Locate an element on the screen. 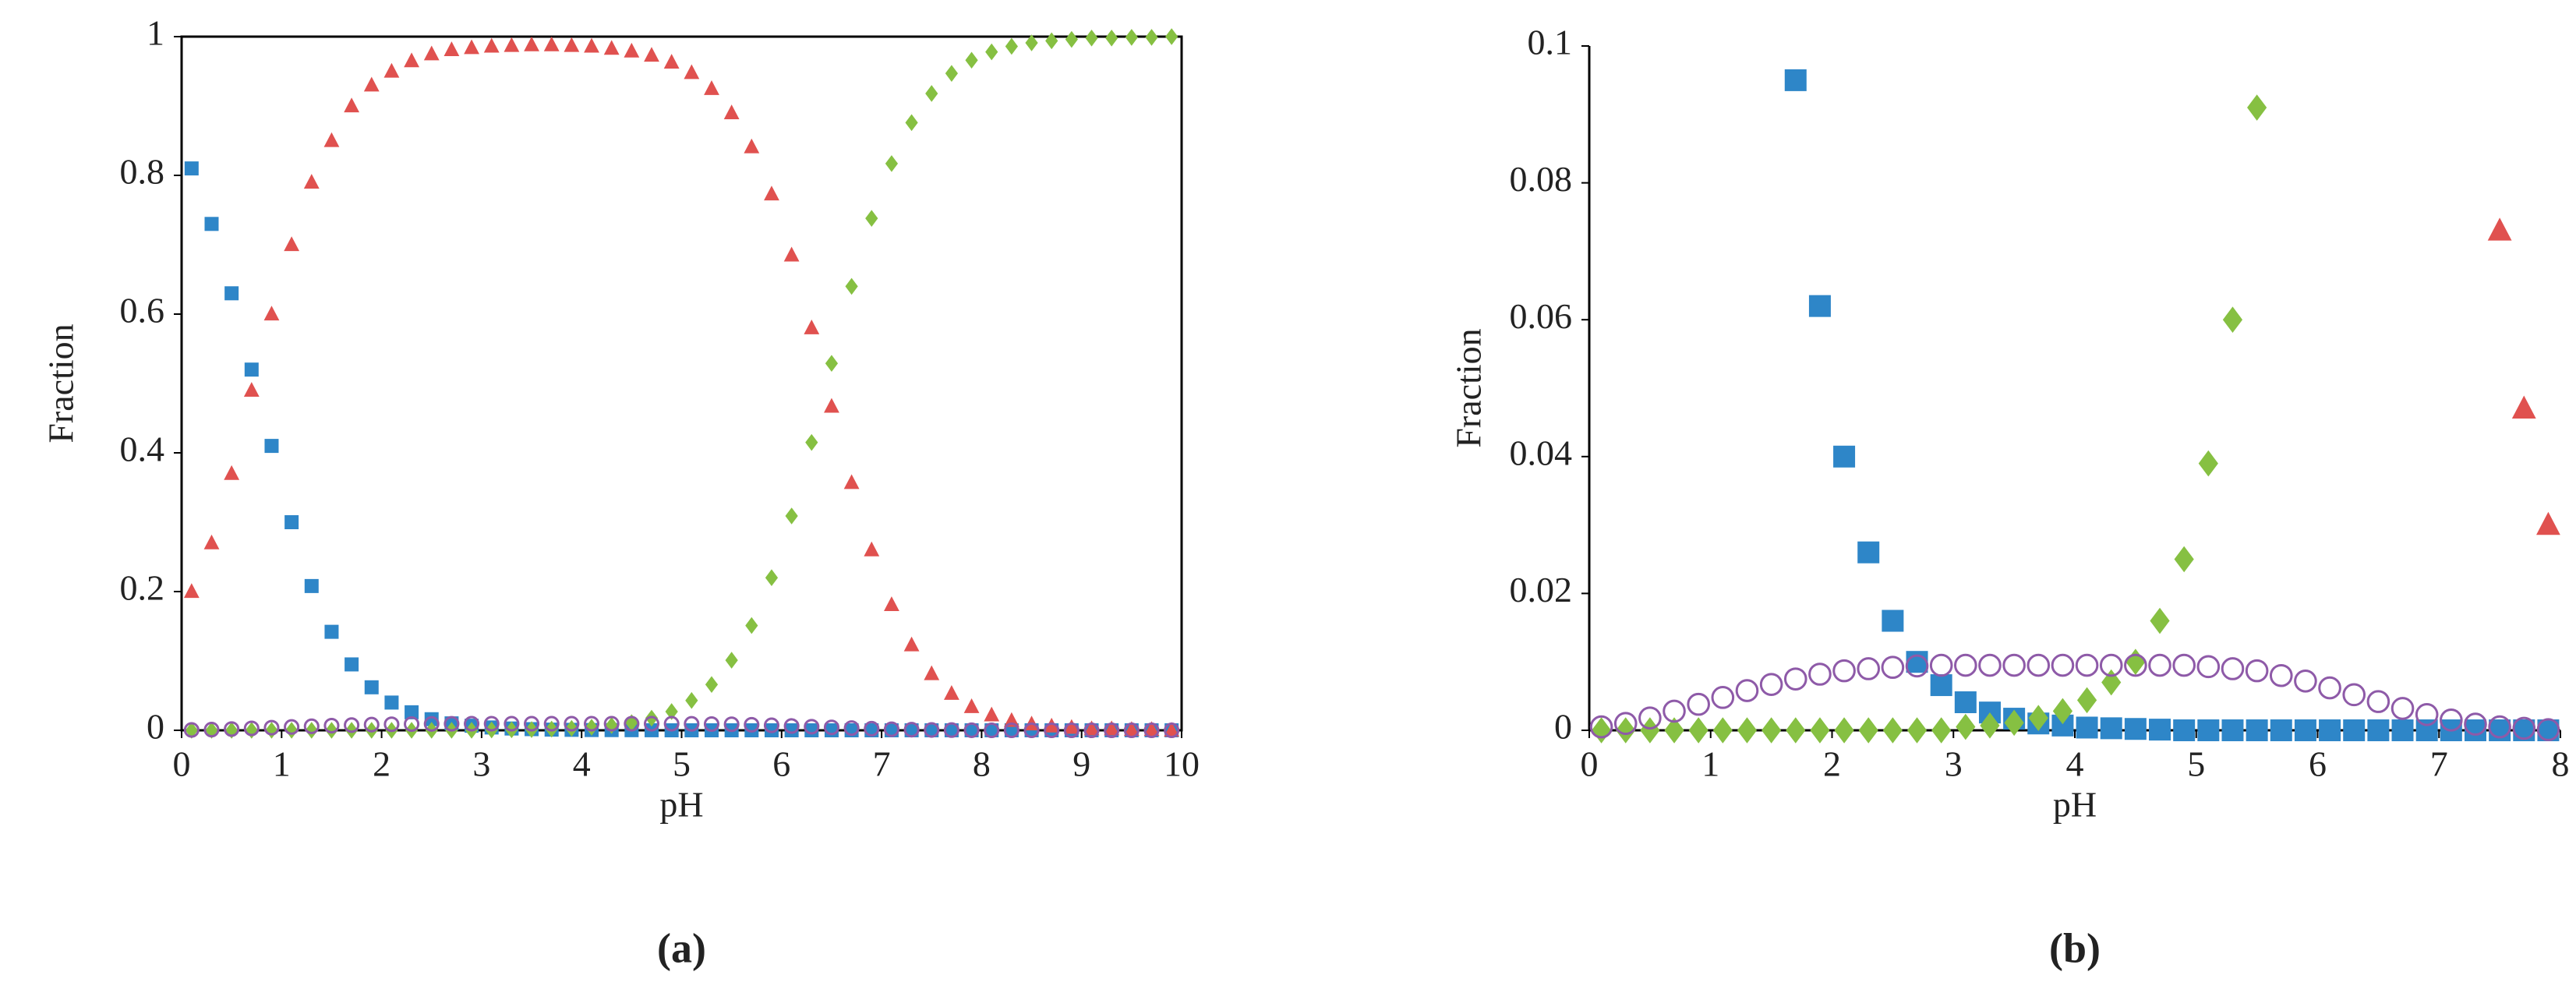  y-tick-label: 1 is located at coordinates (155, 33).